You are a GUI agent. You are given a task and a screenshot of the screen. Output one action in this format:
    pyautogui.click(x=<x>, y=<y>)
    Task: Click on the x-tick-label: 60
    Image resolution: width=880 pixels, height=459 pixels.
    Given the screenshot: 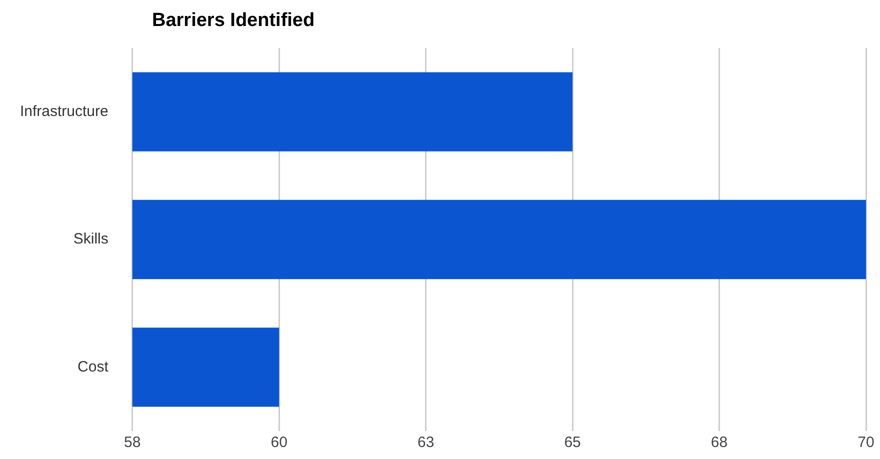 What is the action you would take?
    pyautogui.click(x=279, y=443)
    